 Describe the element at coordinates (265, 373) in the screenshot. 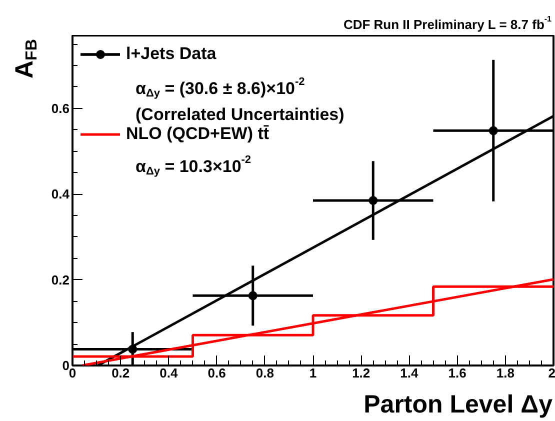

I see `x-tick-label: 0.8` at that location.